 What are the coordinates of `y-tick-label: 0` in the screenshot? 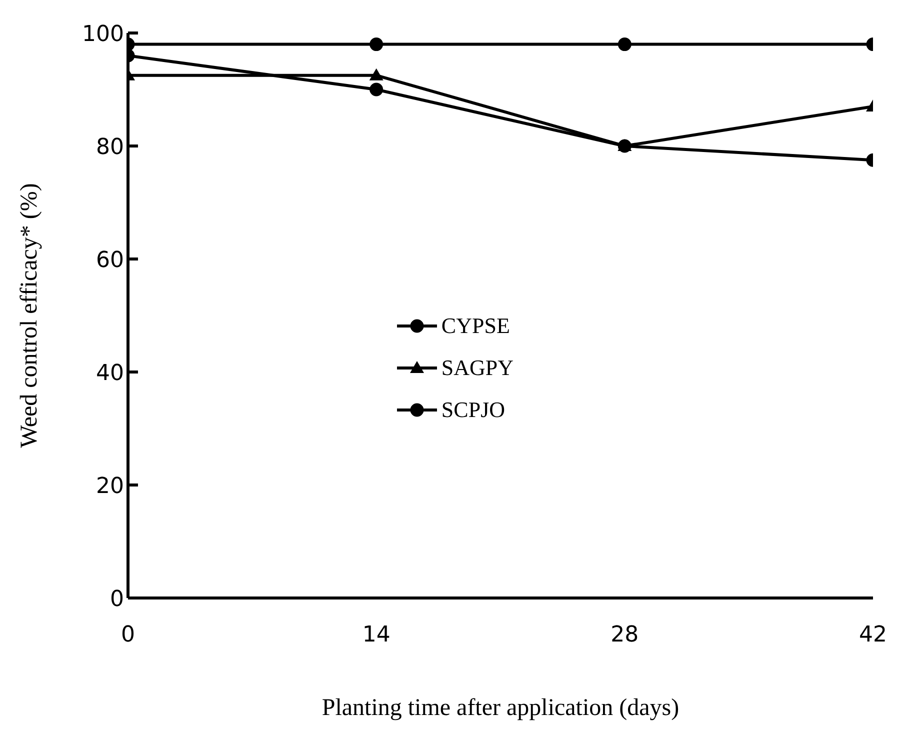 It's located at (117, 599).